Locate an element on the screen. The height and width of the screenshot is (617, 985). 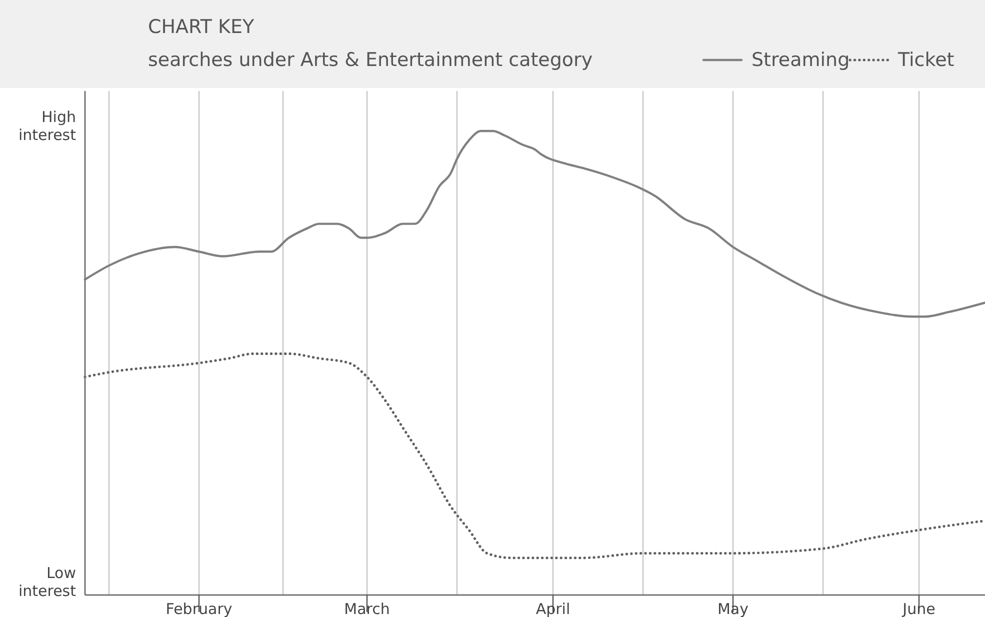
chart-subtitle: searches under Arts & Entertainment category is located at coordinates (370, 60).